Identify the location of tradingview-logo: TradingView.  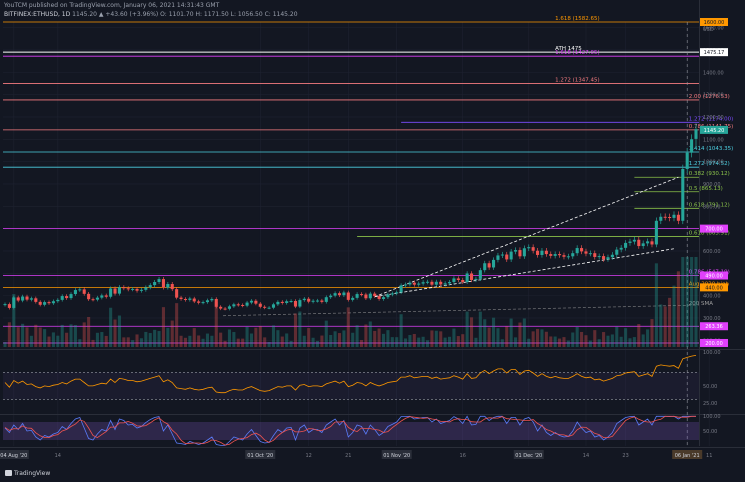
(27, 473).